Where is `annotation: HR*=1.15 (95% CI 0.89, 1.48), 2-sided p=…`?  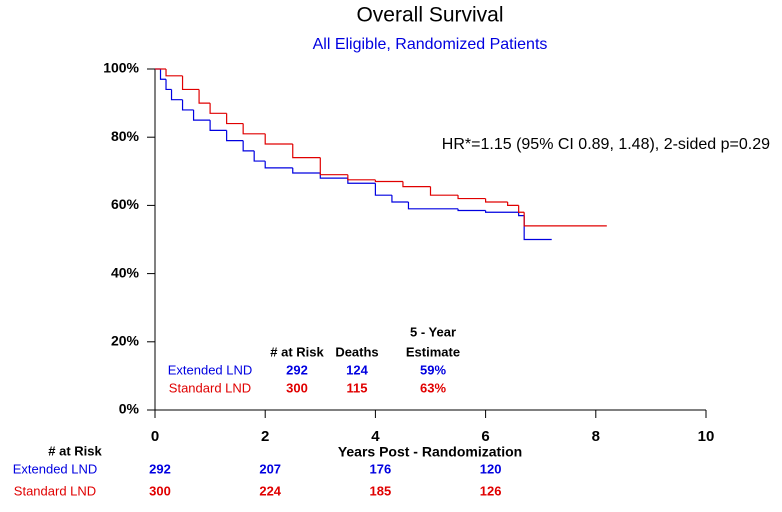
annotation: HR*=1.15 (95% CI 0.89, 1.48), 2-sided p=… is located at coordinates (606, 144).